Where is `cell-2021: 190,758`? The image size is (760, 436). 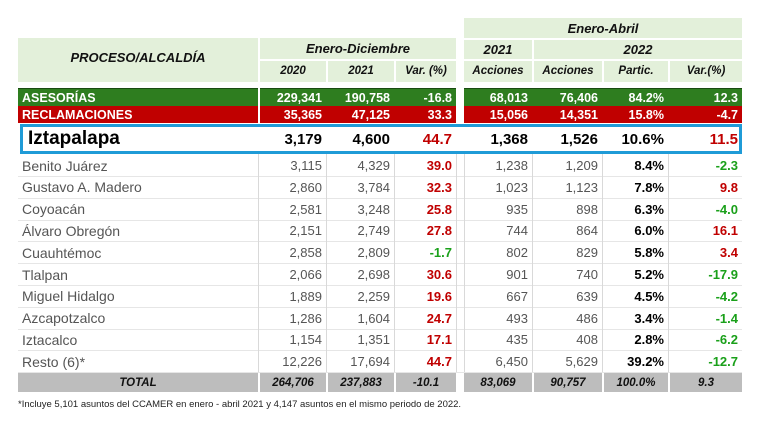 cell-2021: 190,758 is located at coordinates (367, 97).